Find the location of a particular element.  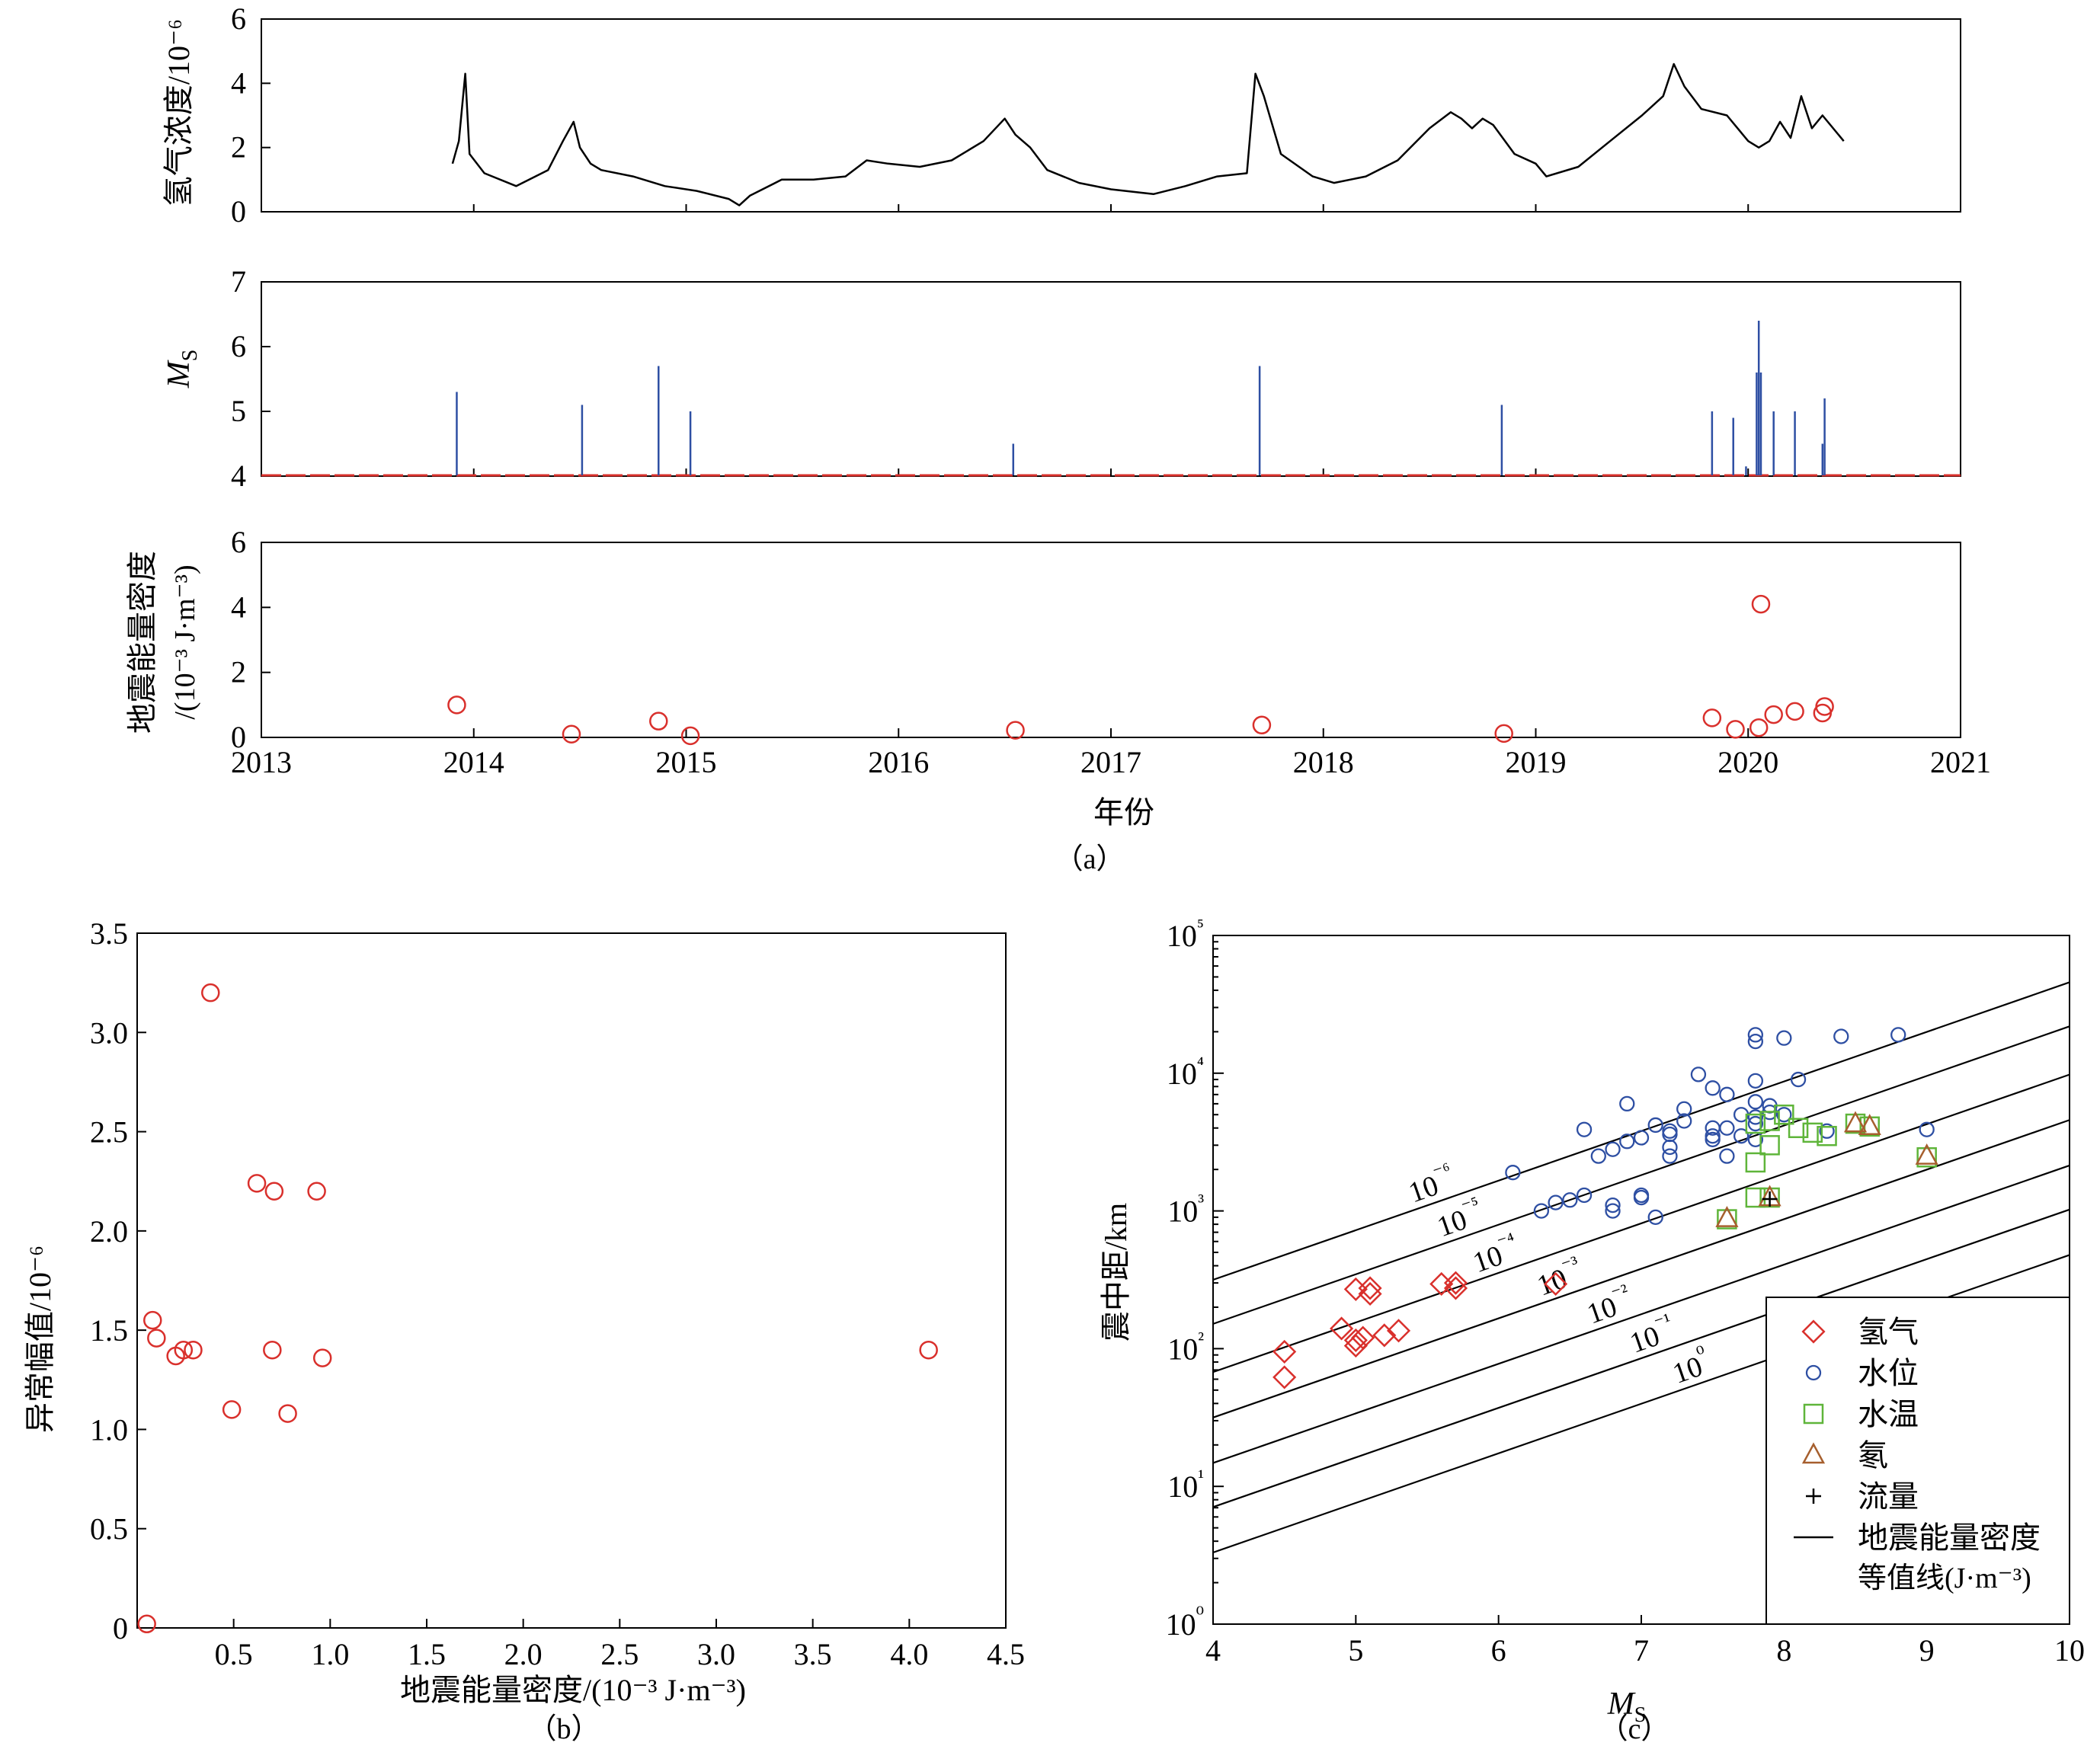

c-xtick-label: 4 is located at coordinates (1213, 1650).